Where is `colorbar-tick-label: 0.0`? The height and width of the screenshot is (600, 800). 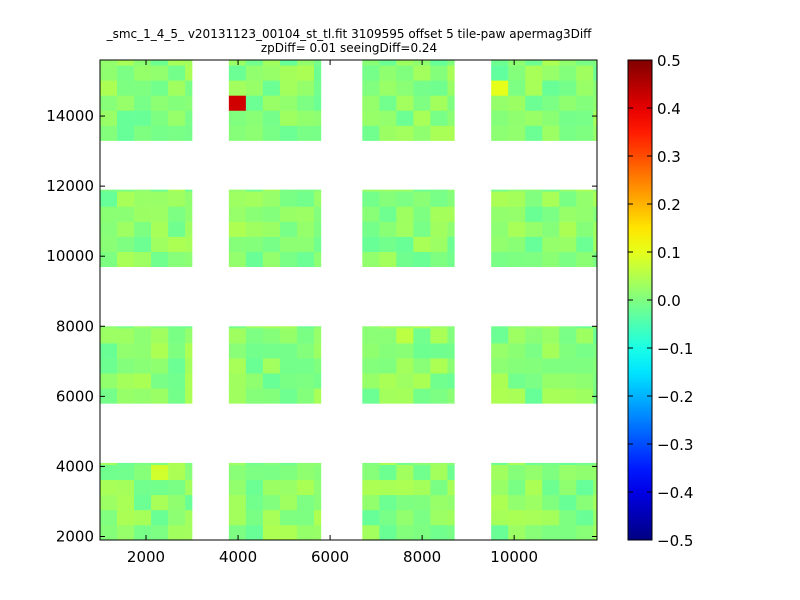
colorbar-tick-label: 0.0 is located at coordinates (669, 301).